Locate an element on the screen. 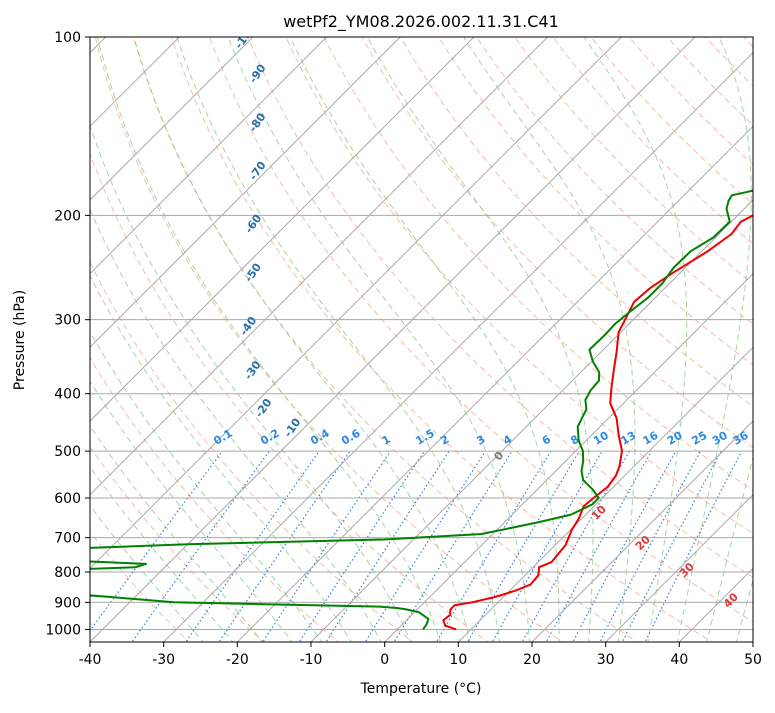 This screenshot has height=713, width=775. x-tick-label: -30 is located at coordinates (163, 660).